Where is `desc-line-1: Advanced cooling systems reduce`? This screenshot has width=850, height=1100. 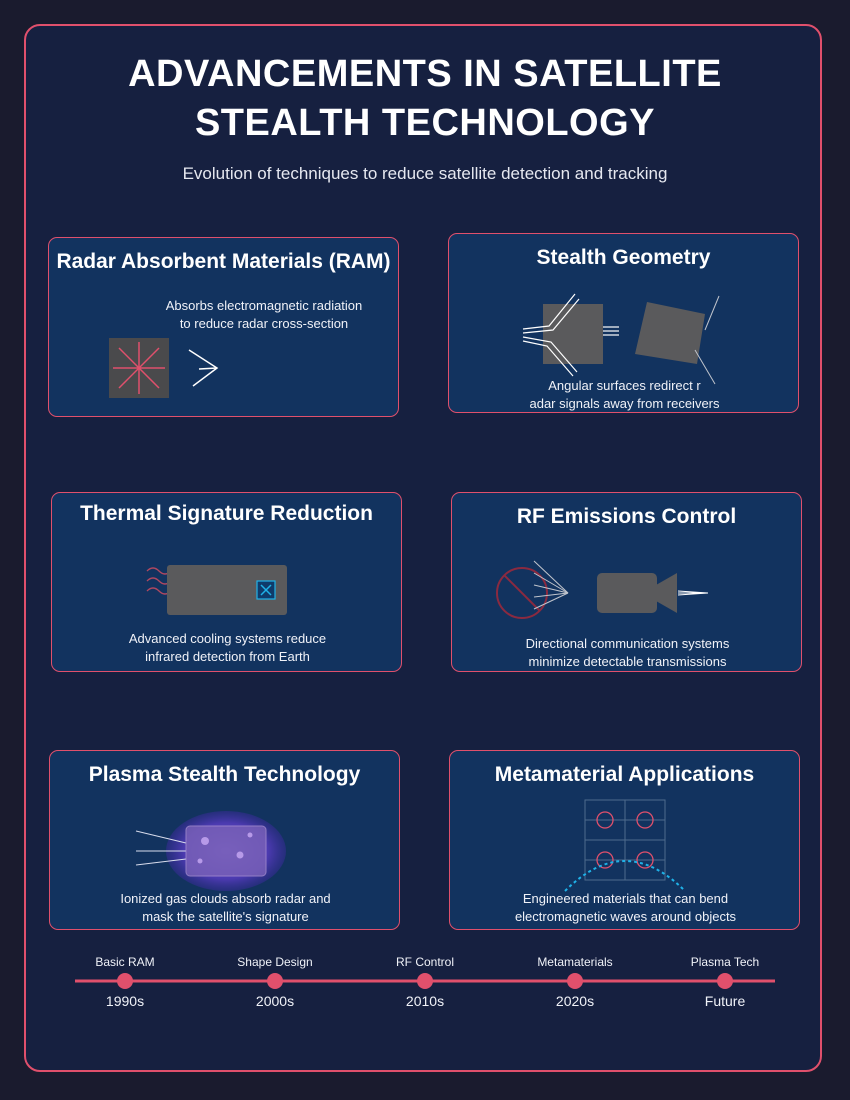
desc-line-1: Advanced cooling systems reduce is located at coordinates (227, 638).